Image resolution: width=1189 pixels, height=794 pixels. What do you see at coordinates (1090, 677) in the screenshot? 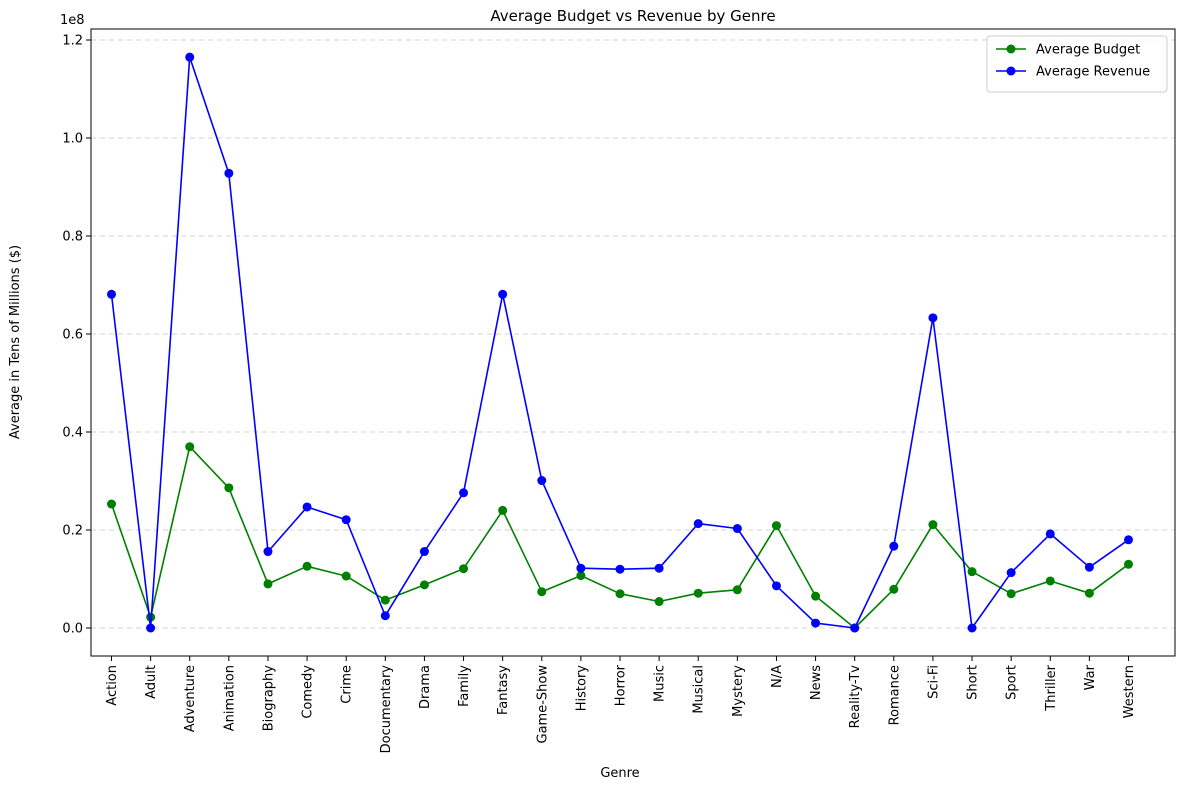
I see `x-tick-label: War` at bounding box center [1090, 677].